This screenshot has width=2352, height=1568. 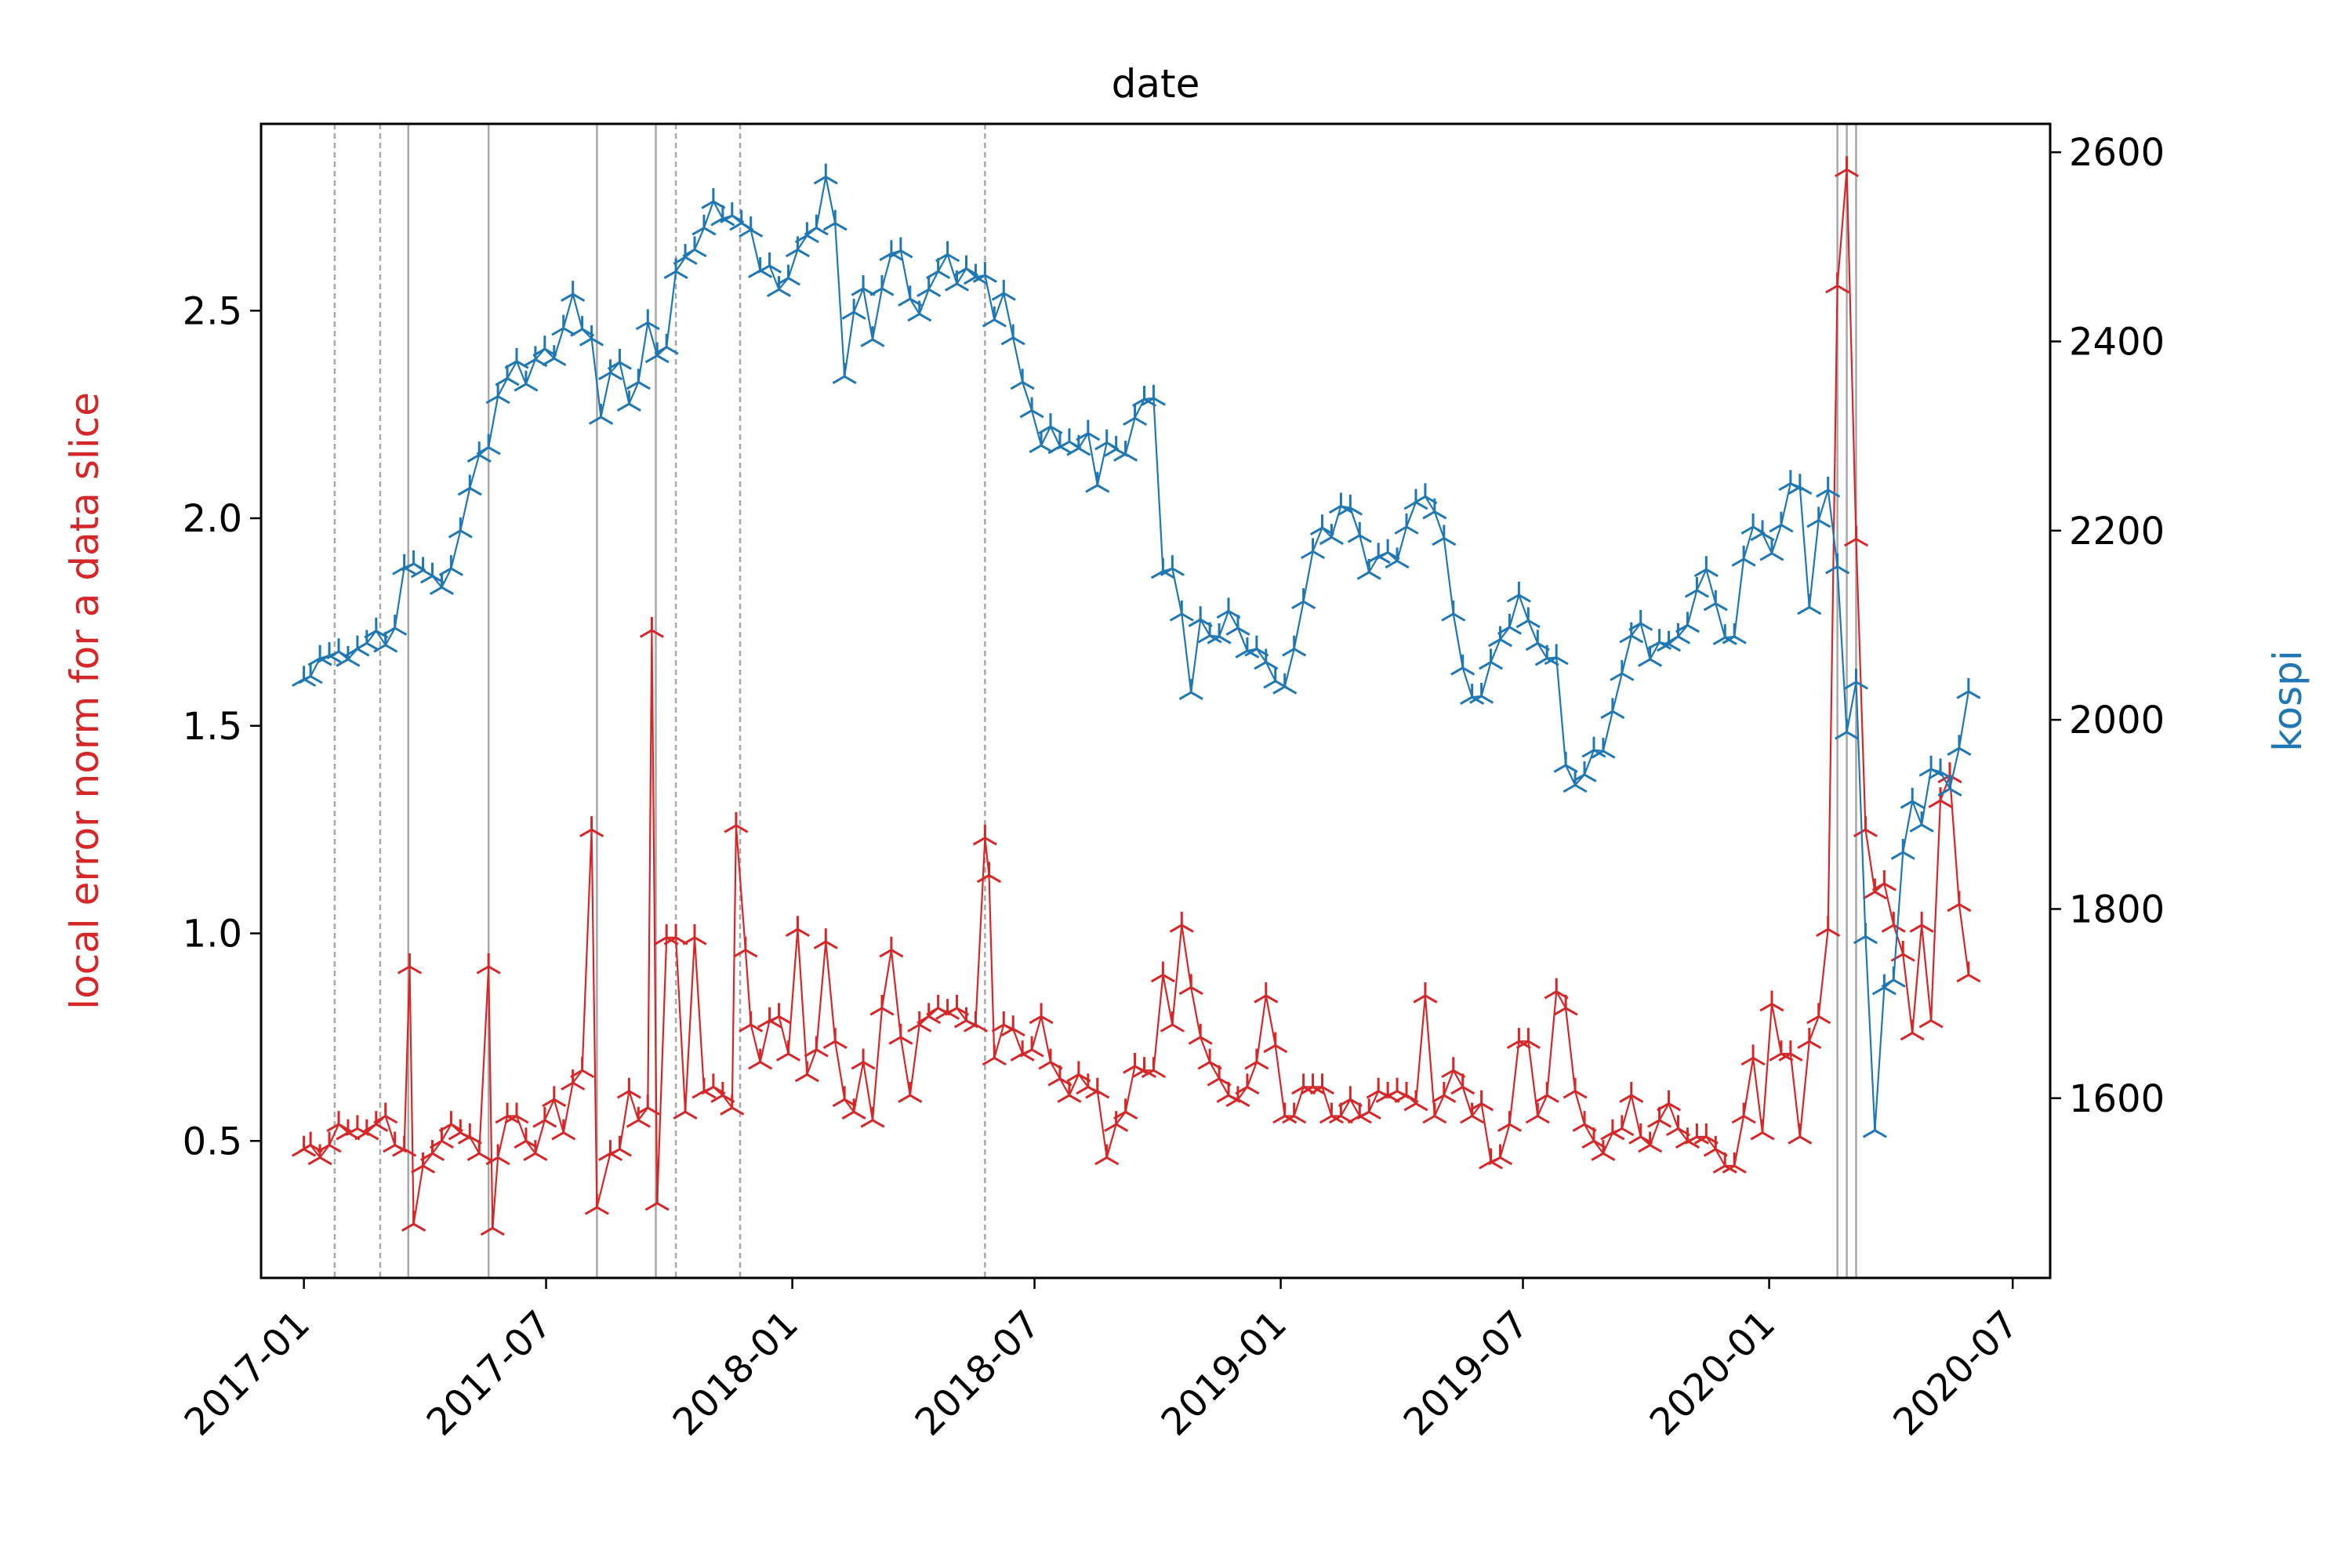 I want to click on y-right-tick-label: 2600, so click(x=2117, y=153).